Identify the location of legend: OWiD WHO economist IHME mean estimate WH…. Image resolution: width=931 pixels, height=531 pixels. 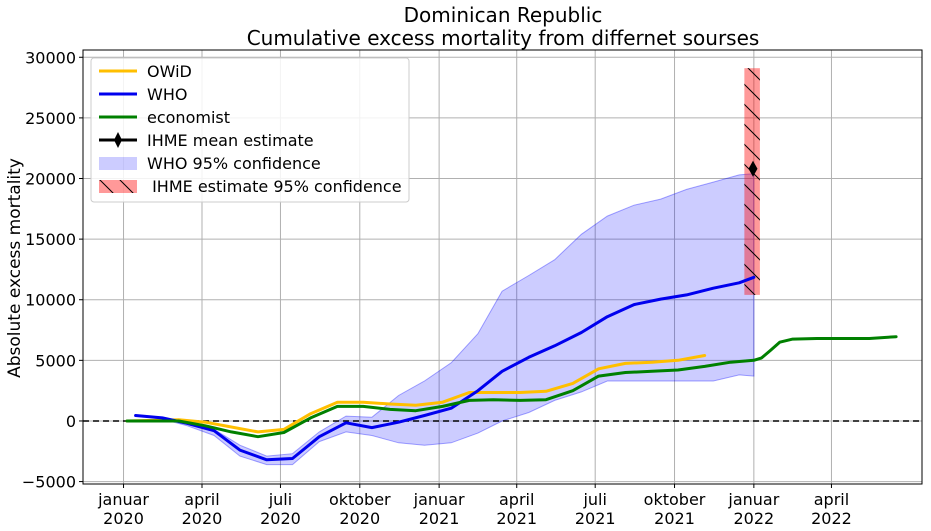
(250, 130).